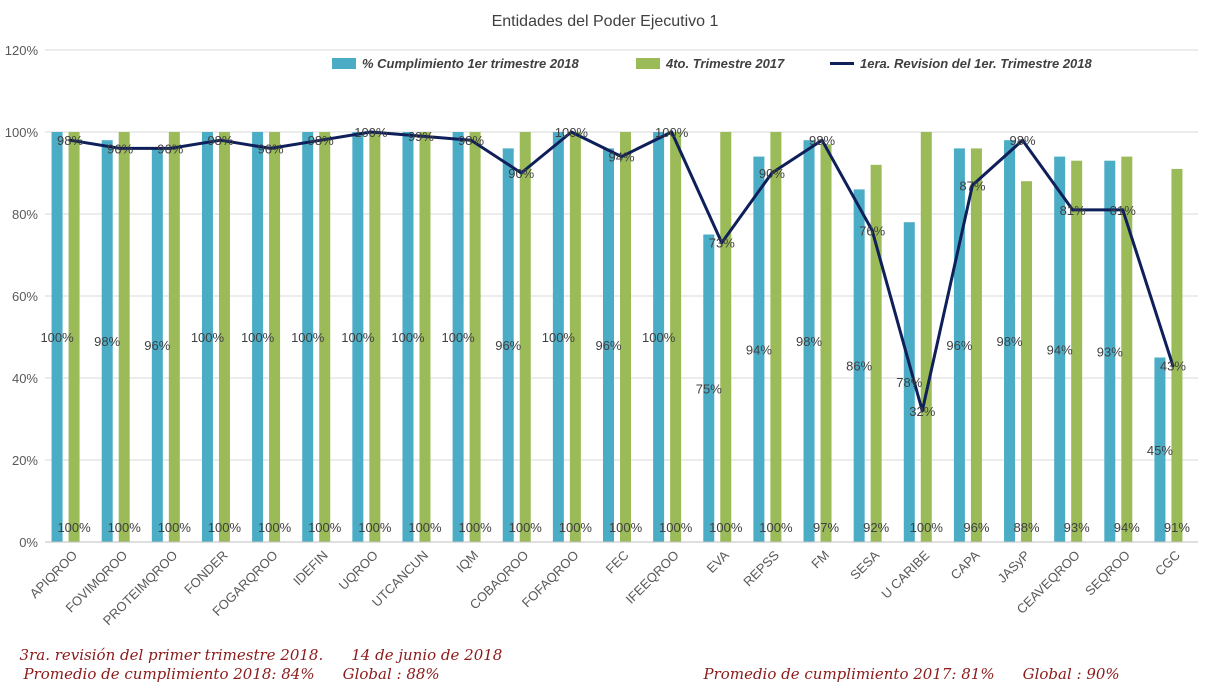 Image resolution: width=1211 pixels, height=683 pixels. I want to click on x-tick-label: U CARIBE, so click(905, 574).